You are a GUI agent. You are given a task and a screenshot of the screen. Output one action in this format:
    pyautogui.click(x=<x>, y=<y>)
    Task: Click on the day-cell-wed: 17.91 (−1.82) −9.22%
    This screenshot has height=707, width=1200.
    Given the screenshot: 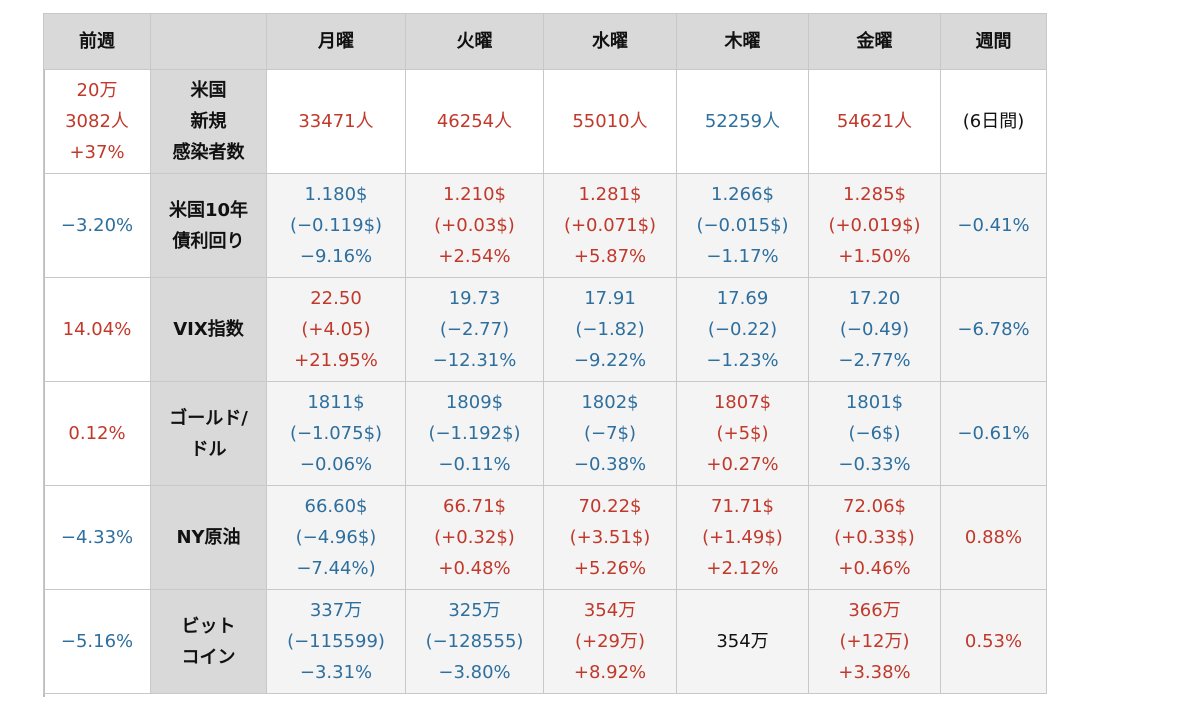 What is the action you would take?
    pyautogui.click(x=610, y=329)
    